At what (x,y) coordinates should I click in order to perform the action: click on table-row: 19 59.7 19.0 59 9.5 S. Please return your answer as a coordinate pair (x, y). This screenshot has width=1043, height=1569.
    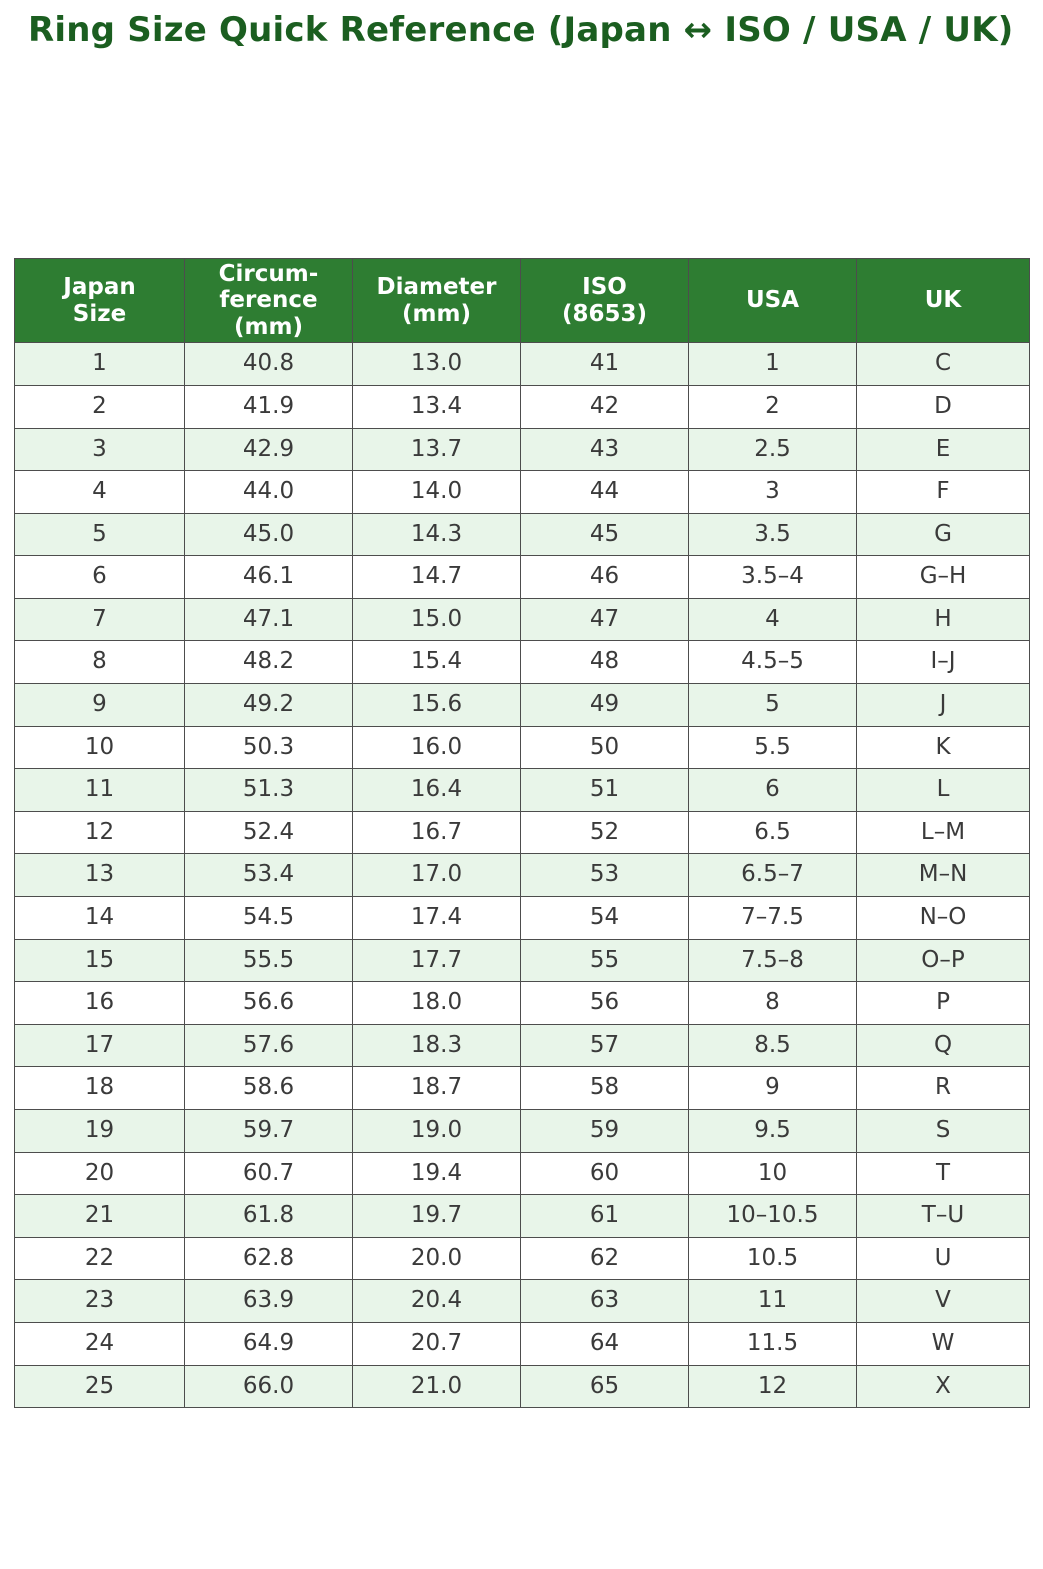
    Looking at the image, I should click on (522, 1131).